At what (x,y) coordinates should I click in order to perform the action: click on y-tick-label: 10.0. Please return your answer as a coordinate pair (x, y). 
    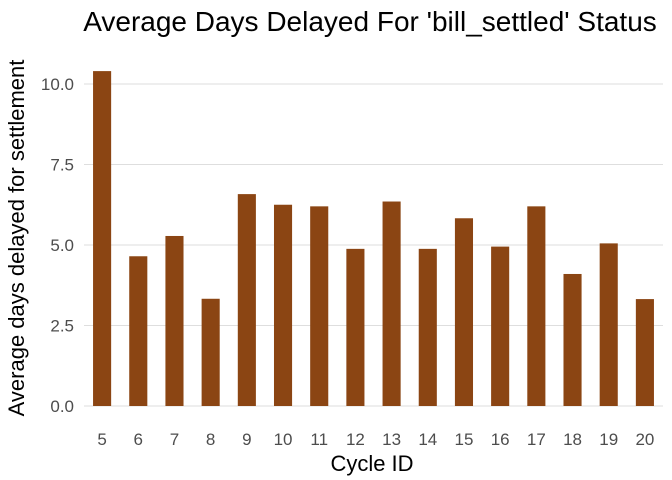
    Looking at the image, I should click on (57, 84).